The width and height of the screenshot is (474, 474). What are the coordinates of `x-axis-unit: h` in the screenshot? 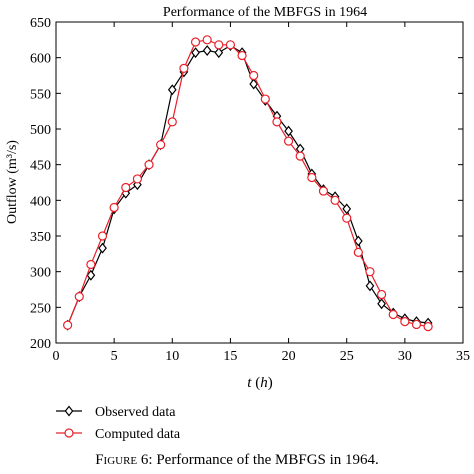 It's located at (264, 383).